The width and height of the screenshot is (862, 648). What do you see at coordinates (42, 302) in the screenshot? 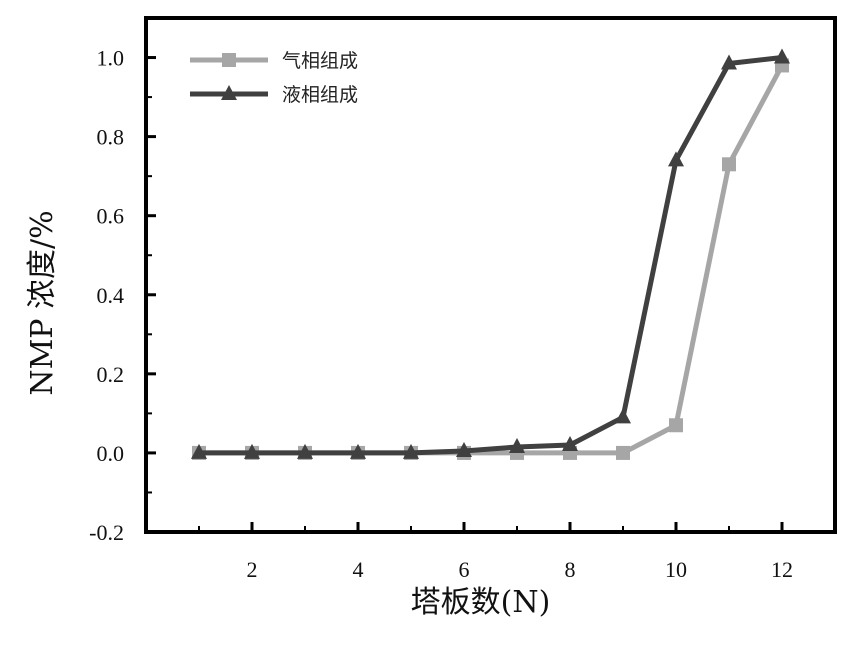
I see `y-axis-title: NMP 浓度/%` at bounding box center [42, 302].